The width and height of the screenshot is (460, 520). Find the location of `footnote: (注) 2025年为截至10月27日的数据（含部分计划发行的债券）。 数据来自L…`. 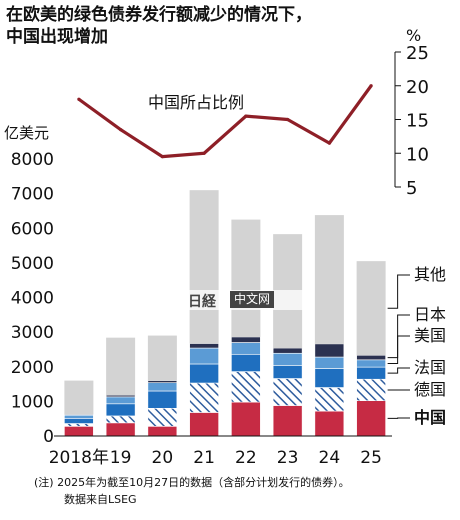

footnote: (注) 2025年为截至10月27日的数据（含部分计划发行的债券）。 数据来自L… is located at coordinates (192, 491).